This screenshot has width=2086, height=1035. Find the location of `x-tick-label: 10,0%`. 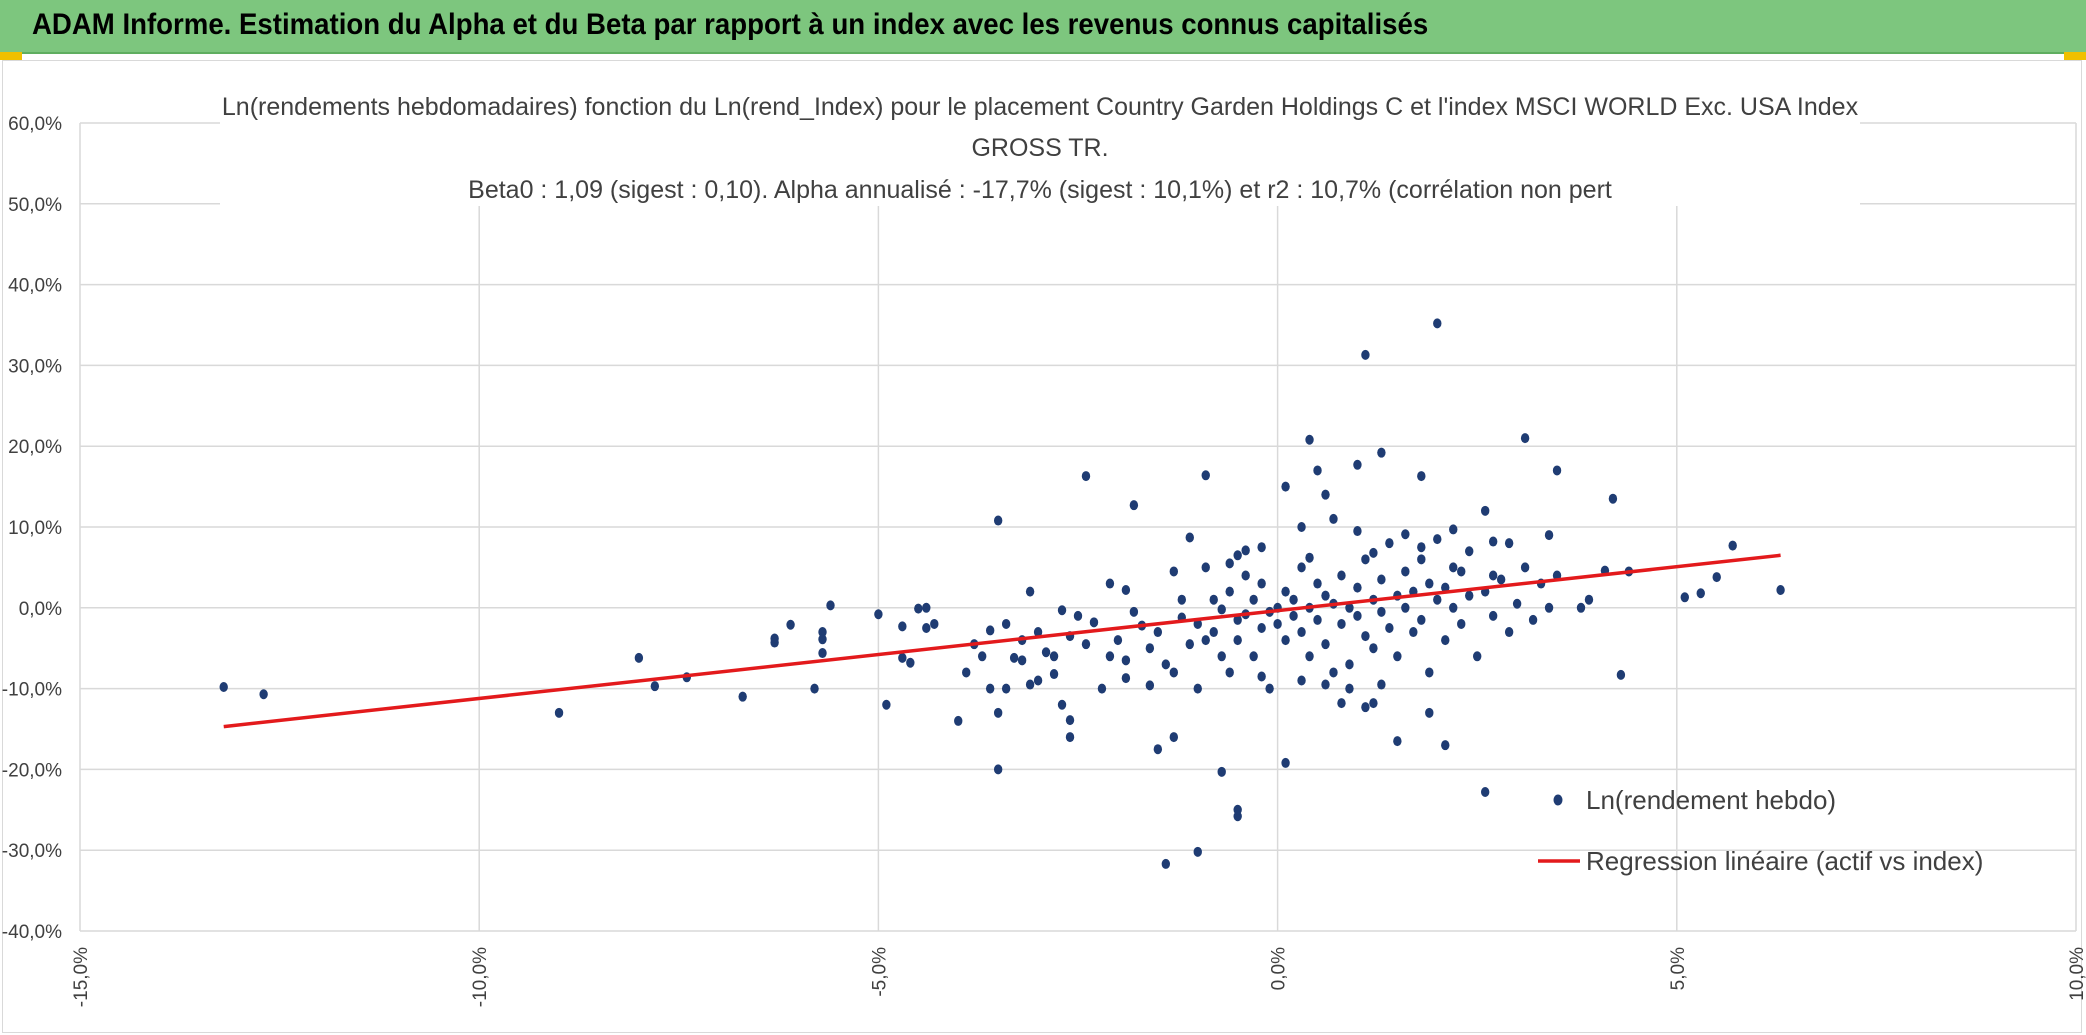

x-tick-label: 10,0% is located at coordinates (2076, 974).